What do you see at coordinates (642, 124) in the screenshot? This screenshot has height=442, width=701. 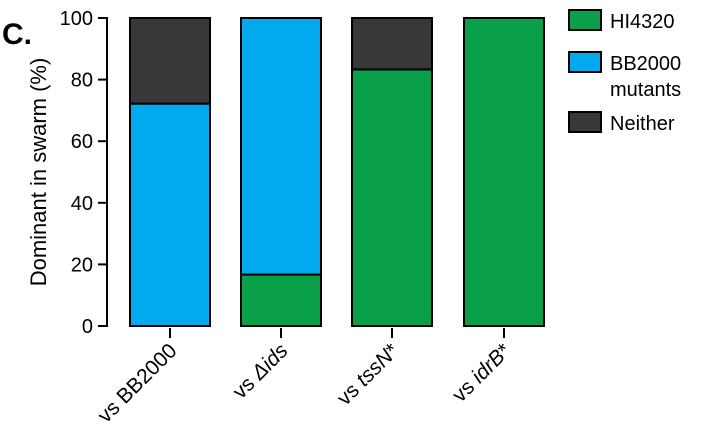 I see `legend-label-3-line-1: Neither` at bounding box center [642, 124].